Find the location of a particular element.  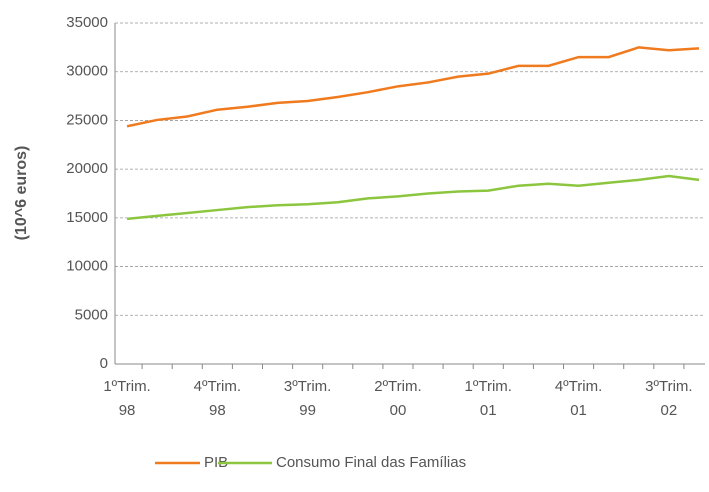

x-tick-label: 4ºTrim. 01 is located at coordinates (578, 398).